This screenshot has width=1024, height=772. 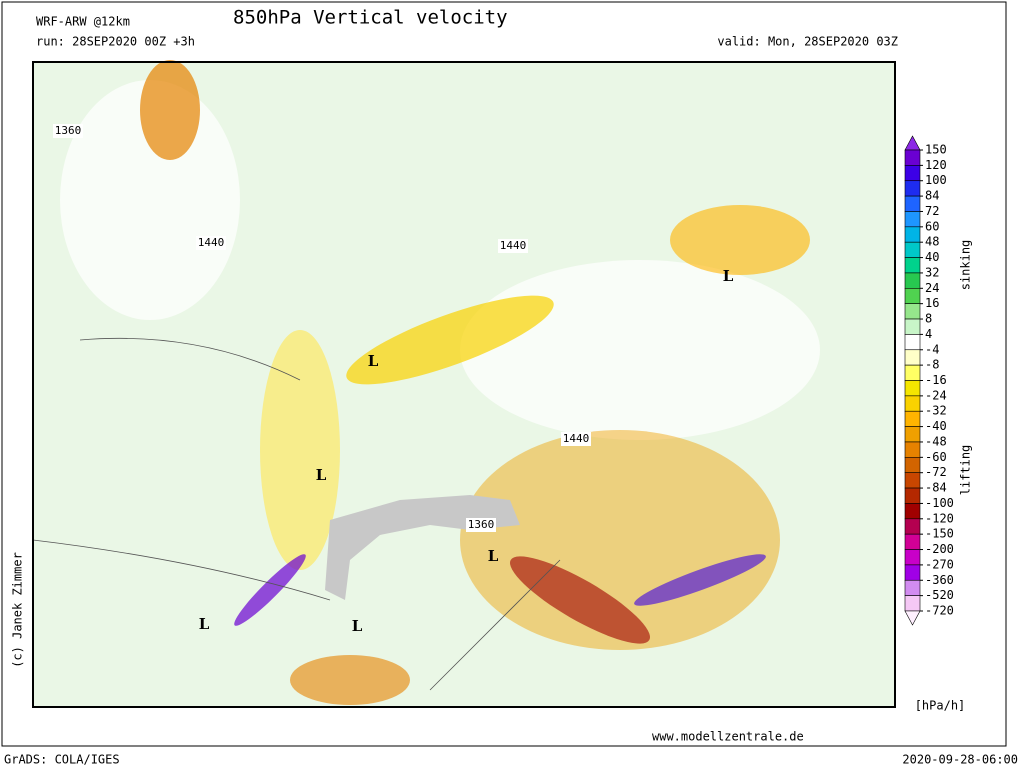 I want to click on color-bar-label: 8, so click(x=928, y=319).